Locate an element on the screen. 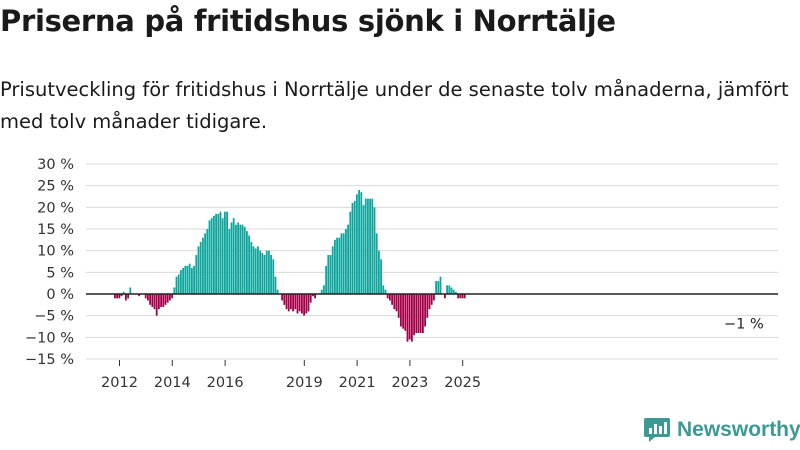 Image resolution: width=800 pixels, height=450 pixels. x-tick-label: 2019 is located at coordinates (304, 383).